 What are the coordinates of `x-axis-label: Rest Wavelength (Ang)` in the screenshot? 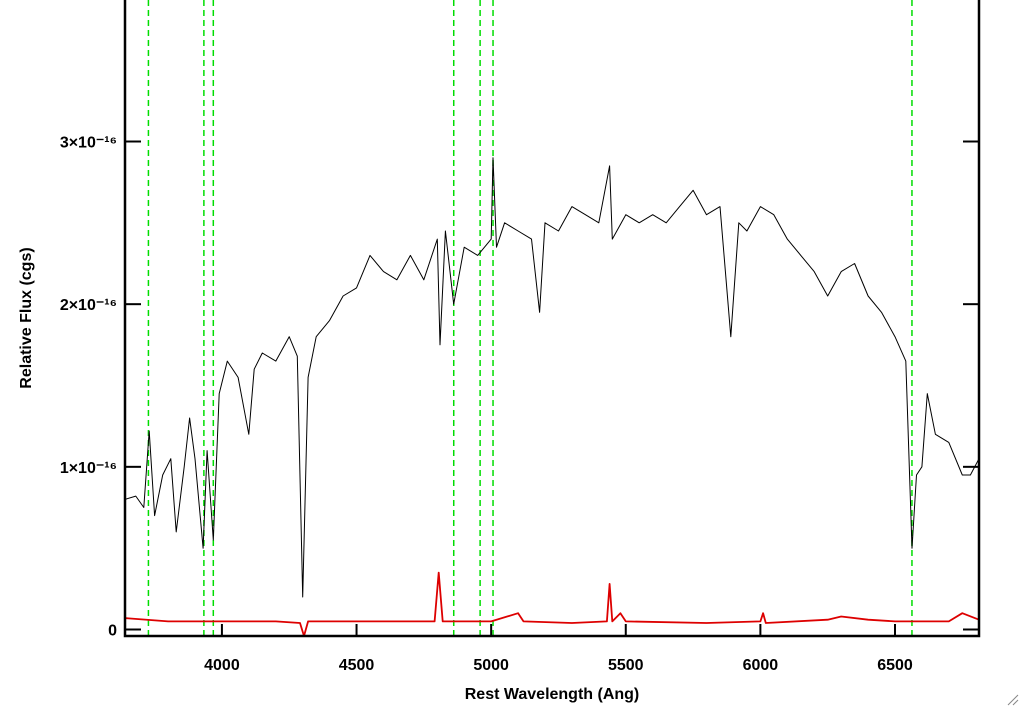 It's located at (552, 694).